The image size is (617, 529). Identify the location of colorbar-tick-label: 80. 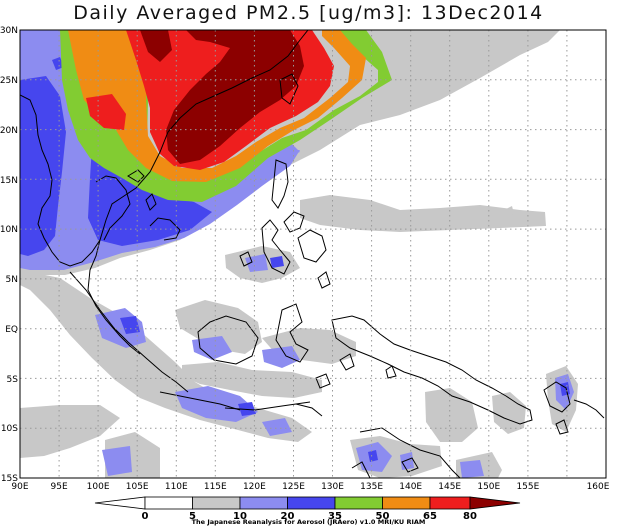
(470, 516).